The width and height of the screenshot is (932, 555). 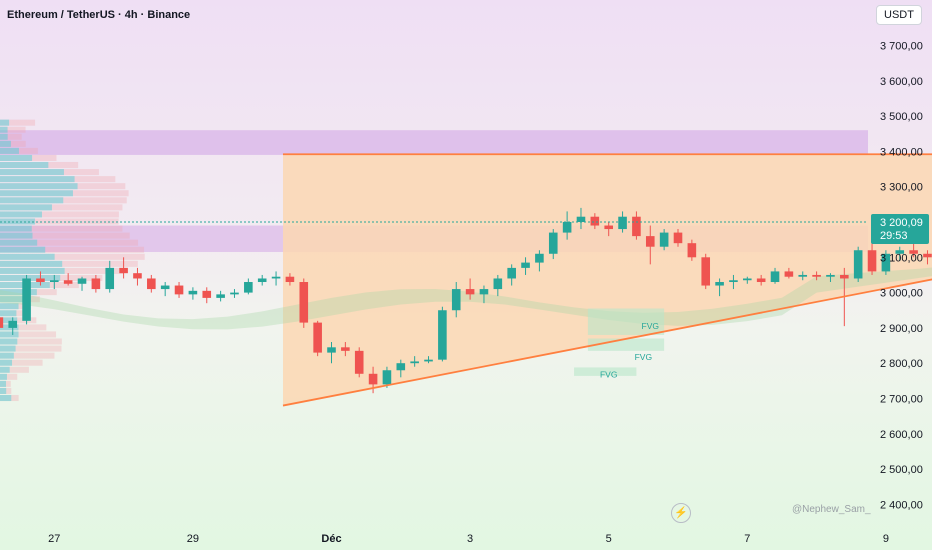 What do you see at coordinates (466, 298) in the screenshot?
I see `cloud-area` at bounding box center [466, 298].